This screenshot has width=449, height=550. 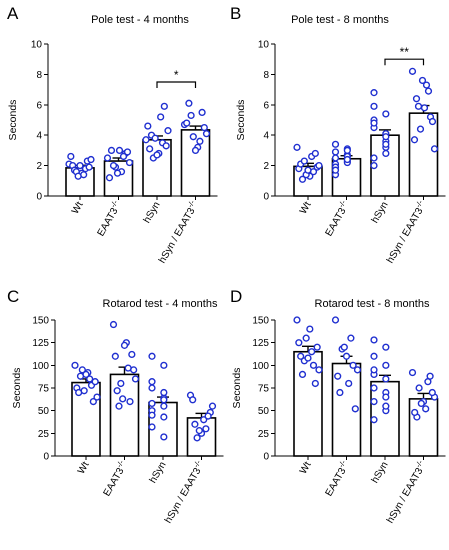 What do you see at coordinates (266, 136) in the screenshot?
I see `y-tick-label: 4` at bounding box center [266, 136].